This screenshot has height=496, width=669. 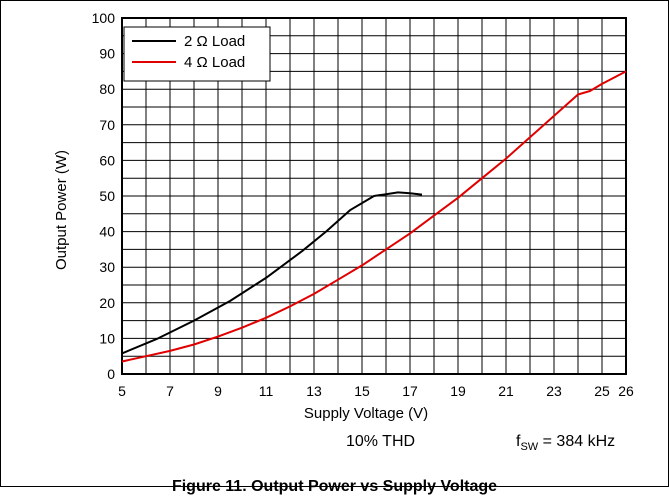 I want to click on x-tick-label: 26, so click(x=626, y=391).